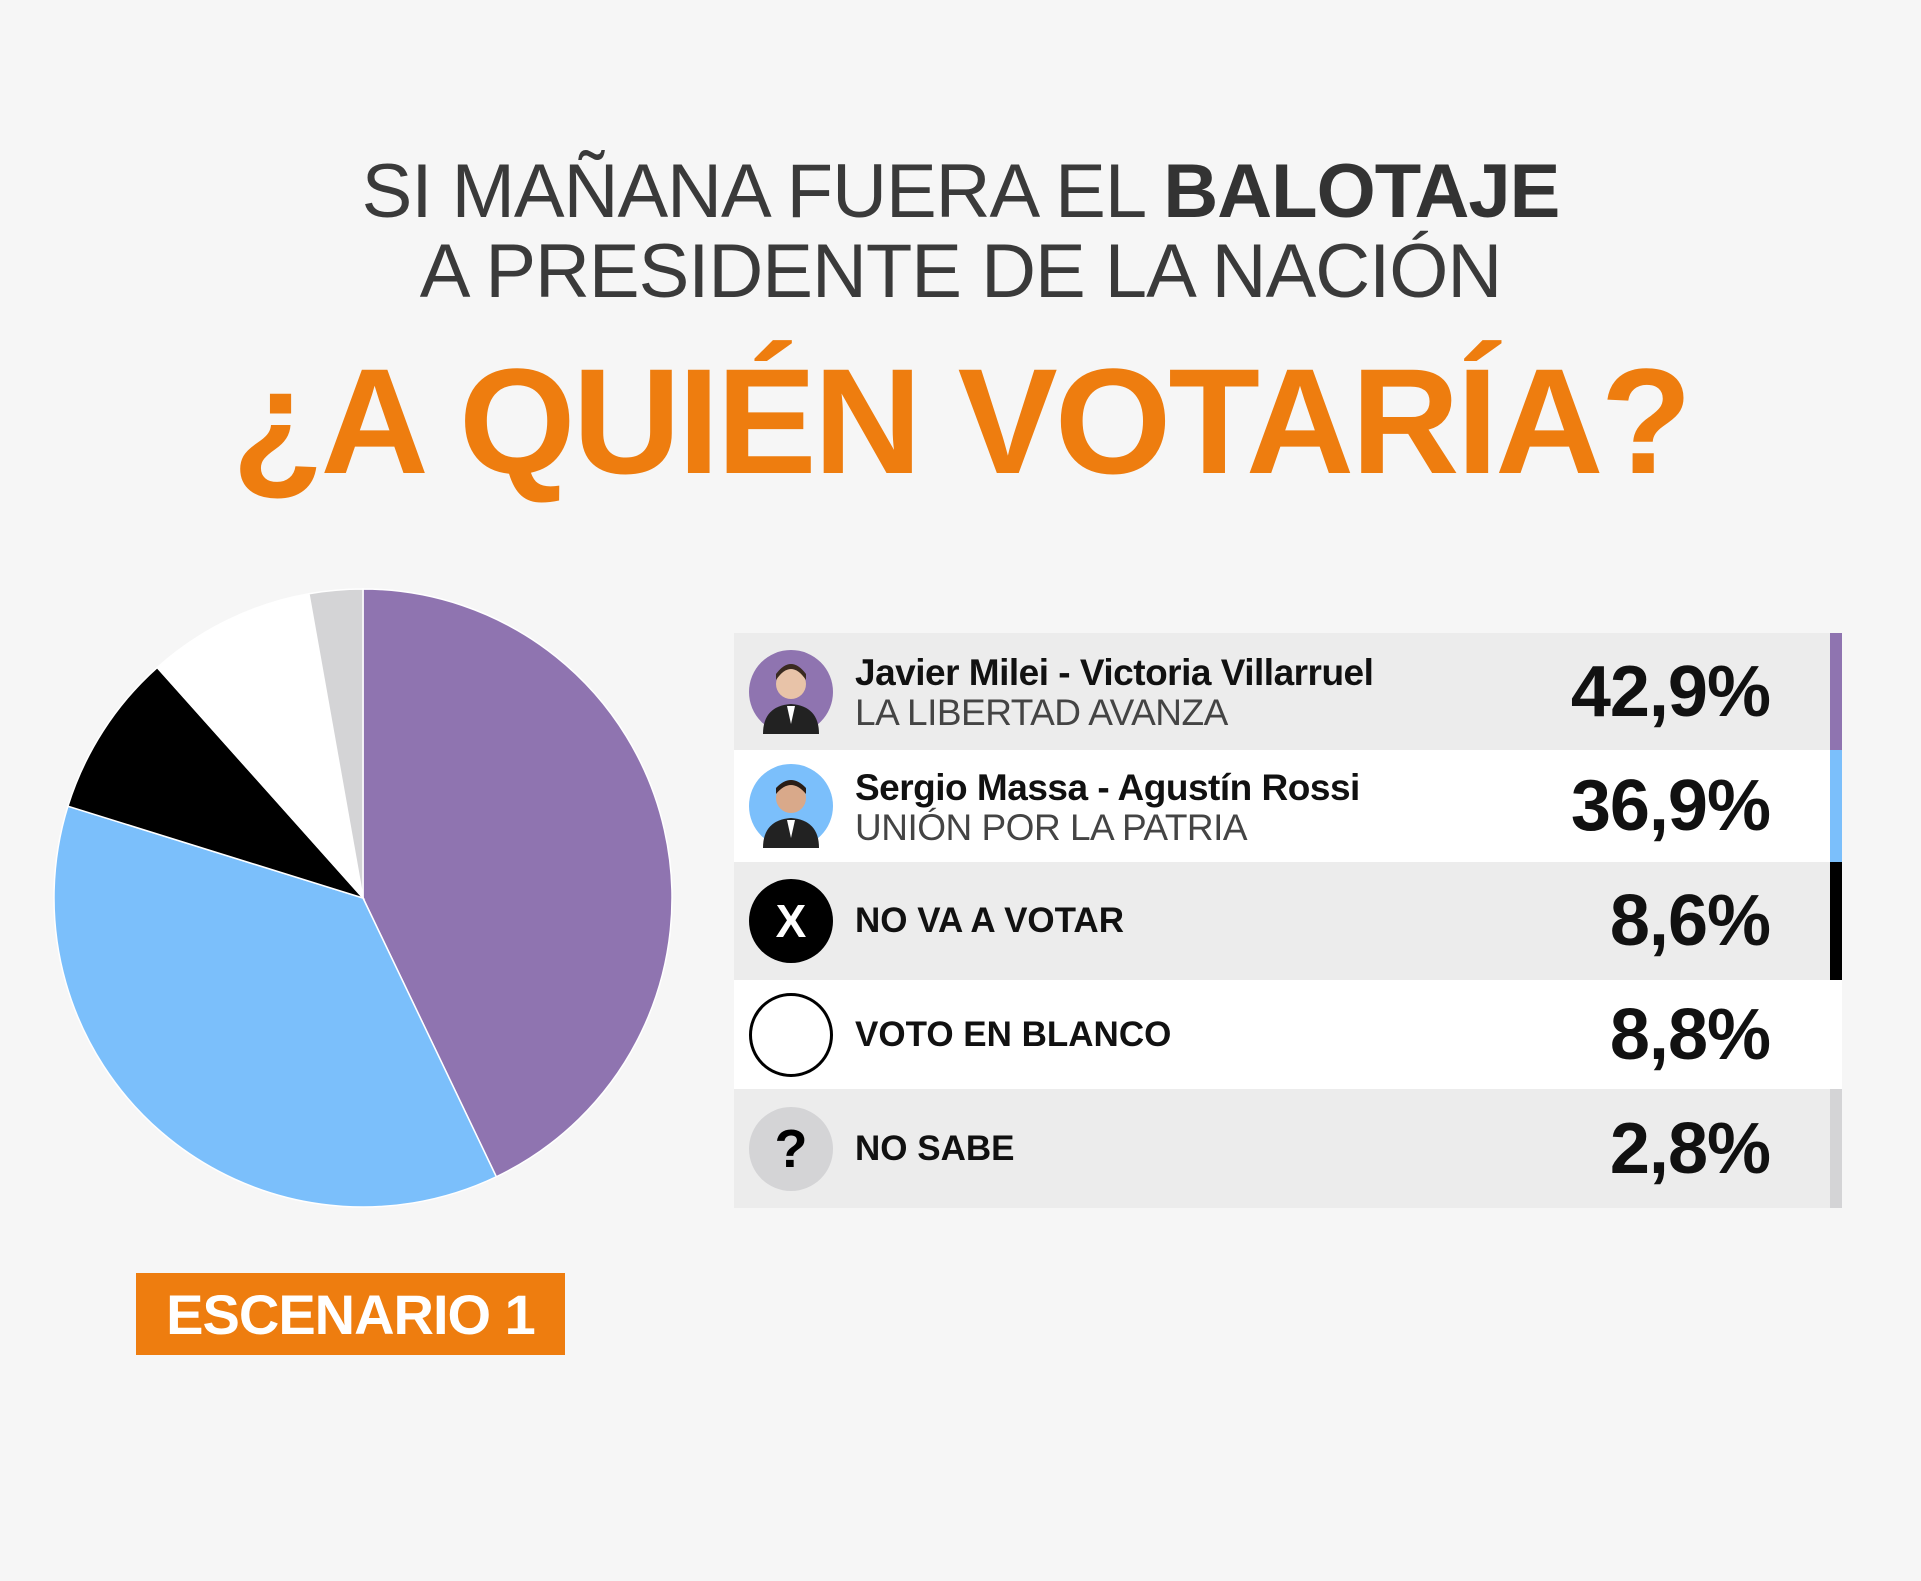  What do you see at coordinates (1041, 712) in the screenshot?
I see `party-name: LA LIBERTAD AVANZA` at bounding box center [1041, 712].